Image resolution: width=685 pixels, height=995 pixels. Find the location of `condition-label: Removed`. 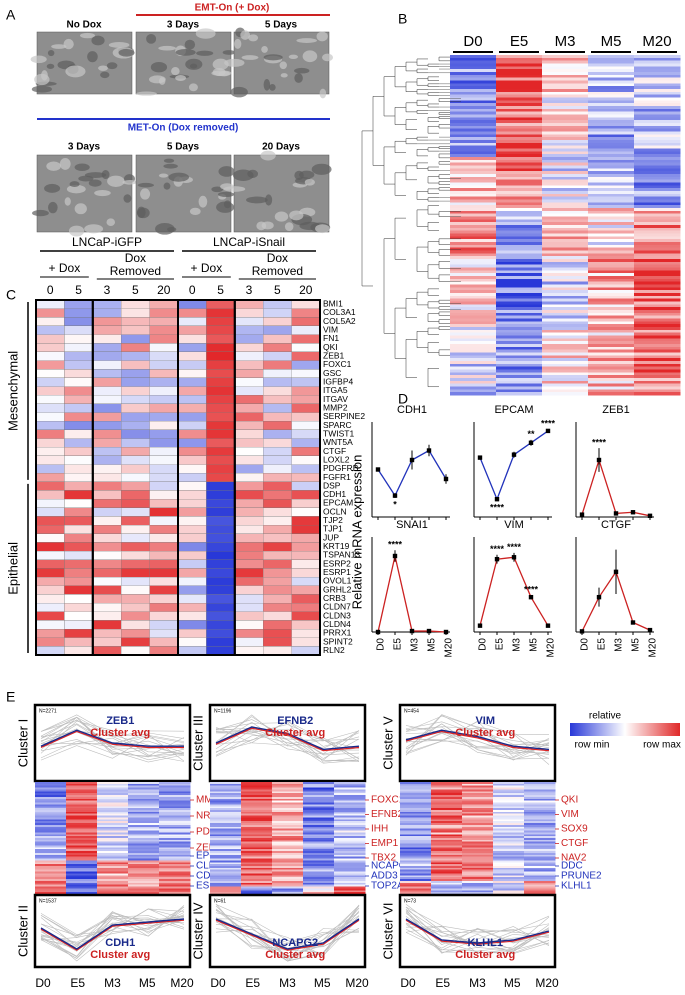

condition-label: Removed is located at coordinates (135, 271).